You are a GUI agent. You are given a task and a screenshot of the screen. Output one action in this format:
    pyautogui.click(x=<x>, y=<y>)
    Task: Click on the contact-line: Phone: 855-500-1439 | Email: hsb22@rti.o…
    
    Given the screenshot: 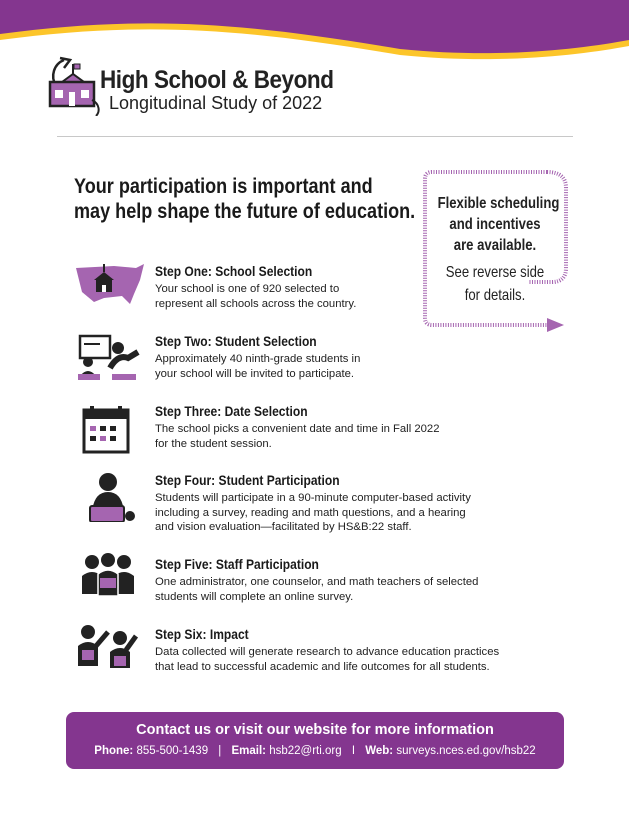 What is the action you would take?
    pyautogui.click(x=315, y=751)
    